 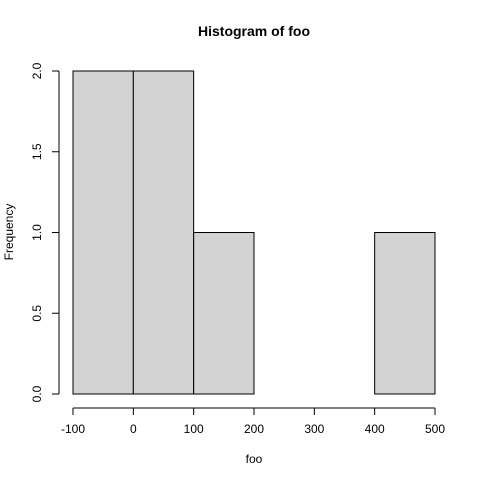 I want to click on x-tick-label-1: 0, so click(x=133, y=429).